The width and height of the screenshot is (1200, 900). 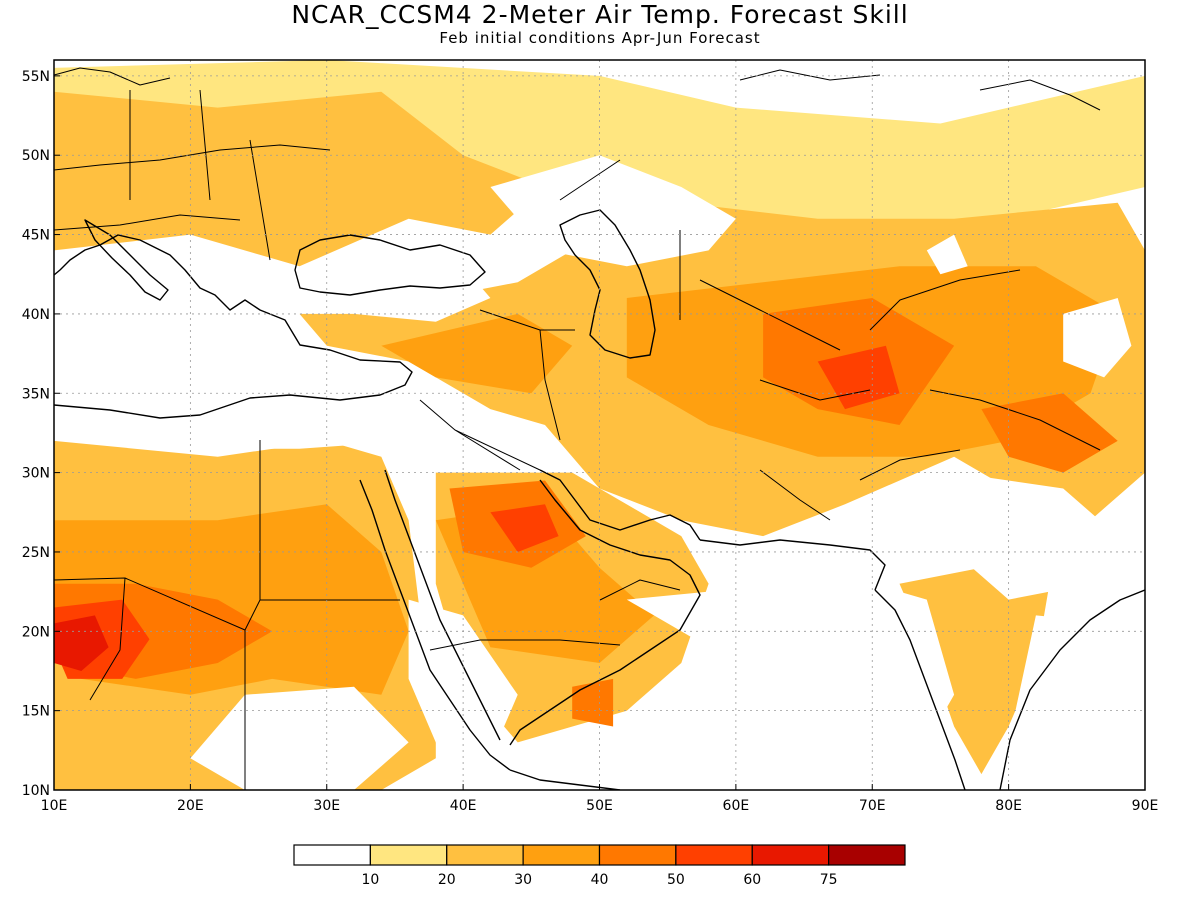 What do you see at coordinates (523, 880) in the screenshot?
I see `colorbar-label-30: 30` at bounding box center [523, 880].